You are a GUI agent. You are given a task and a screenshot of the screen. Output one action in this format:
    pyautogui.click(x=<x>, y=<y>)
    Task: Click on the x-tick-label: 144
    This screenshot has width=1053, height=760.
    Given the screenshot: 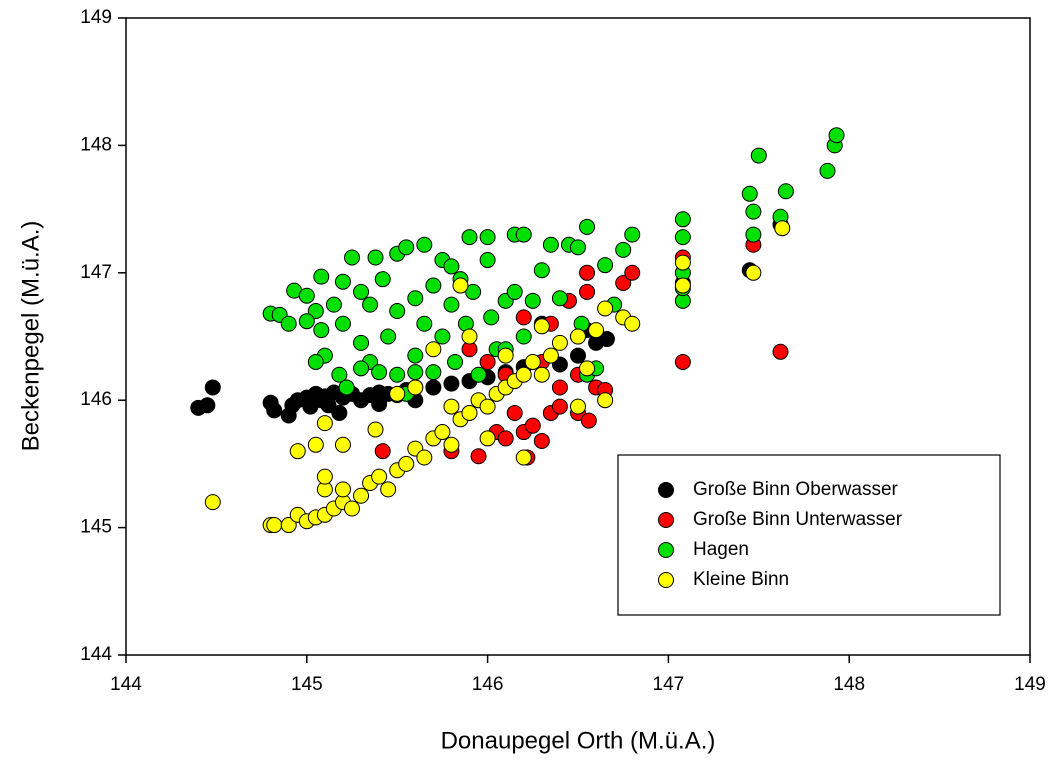 What is the action you would take?
    pyautogui.click(x=126, y=684)
    